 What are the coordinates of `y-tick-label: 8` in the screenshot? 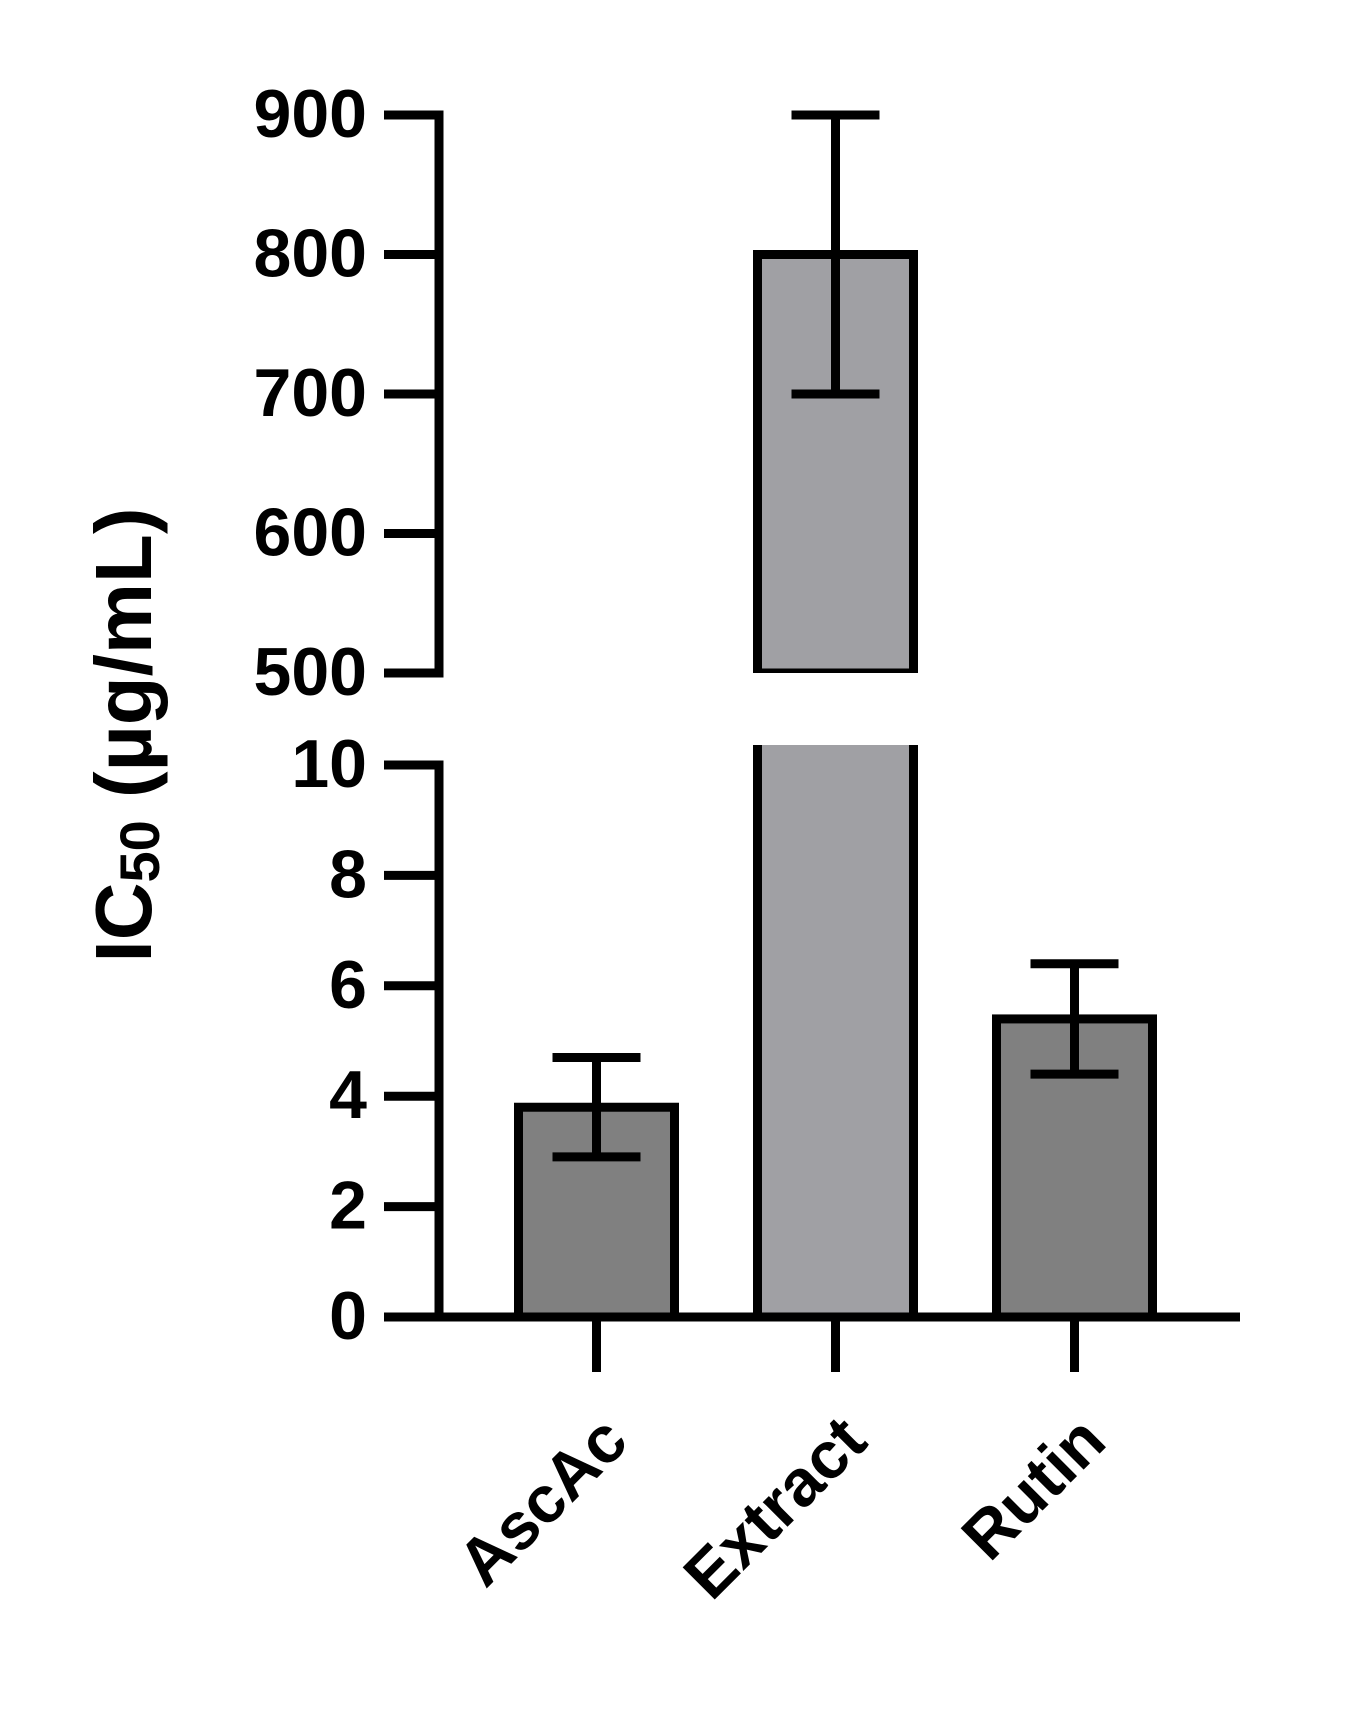 It's located at (348, 874).